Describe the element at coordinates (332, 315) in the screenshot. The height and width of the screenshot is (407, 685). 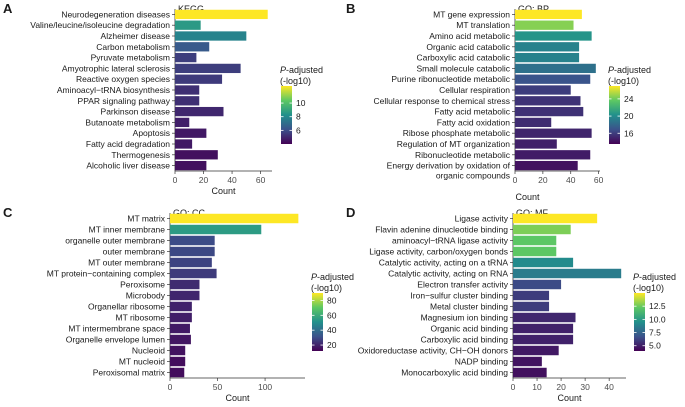
I see `panel-c-colorbar-tick-label: 60` at that location.